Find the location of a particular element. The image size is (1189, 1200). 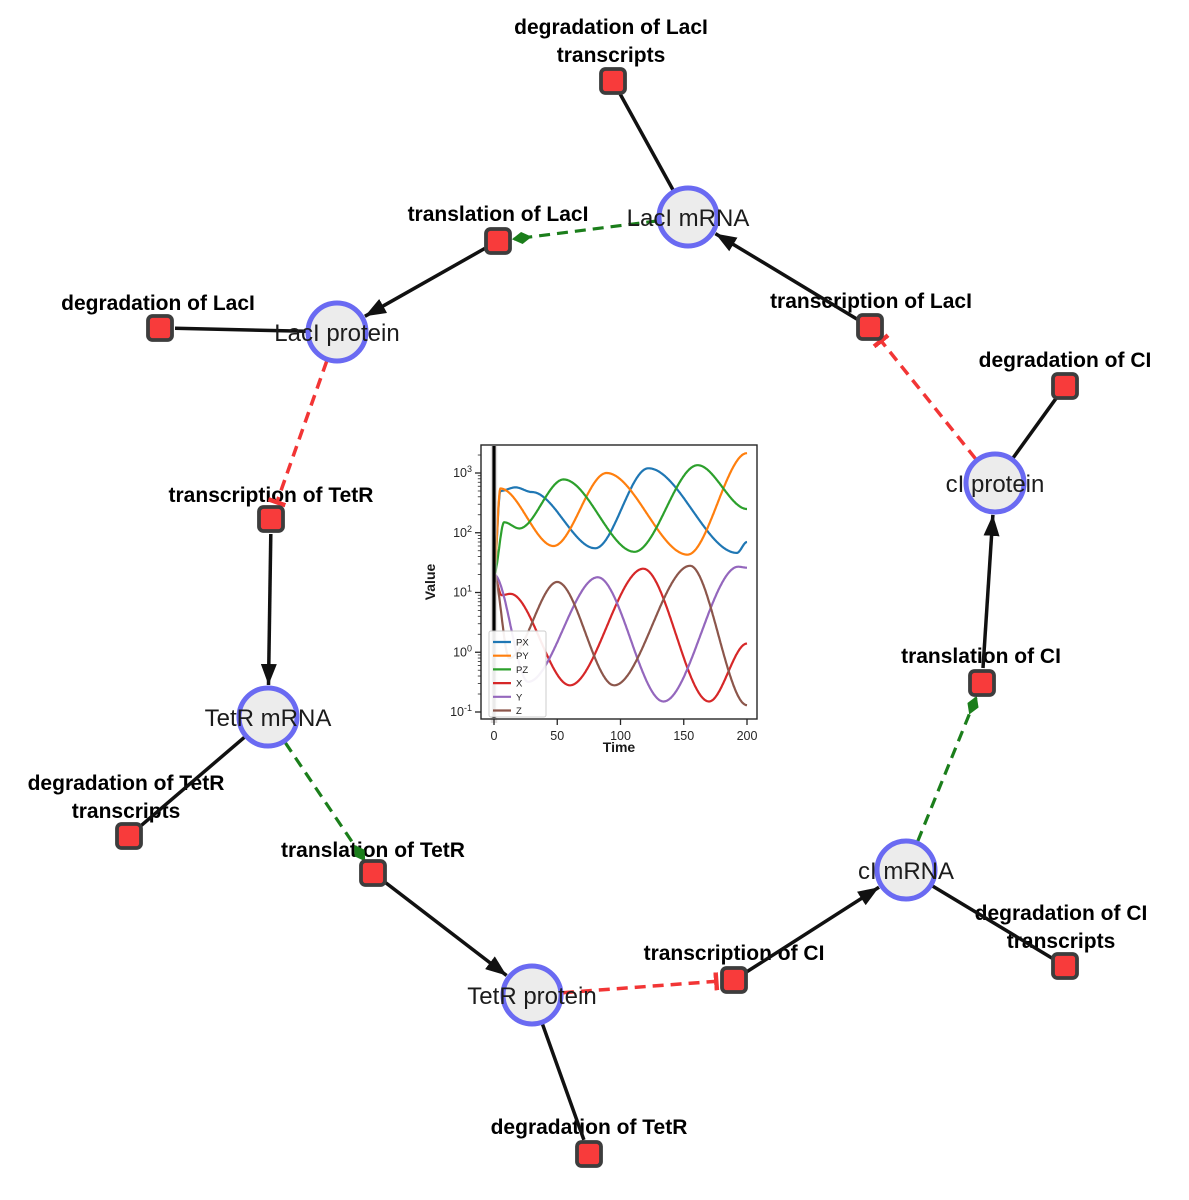

reaction-label-tx_laci: transcription of LacI is located at coordinates (871, 301).